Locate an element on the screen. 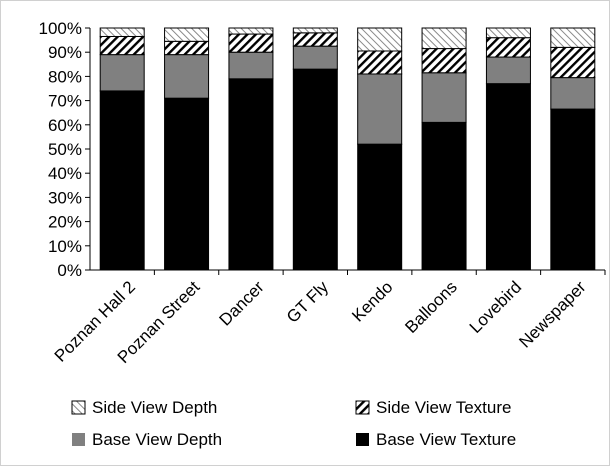 The image size is (610, 466). y-tick-label: 20% is located at coordinates (65, 222).